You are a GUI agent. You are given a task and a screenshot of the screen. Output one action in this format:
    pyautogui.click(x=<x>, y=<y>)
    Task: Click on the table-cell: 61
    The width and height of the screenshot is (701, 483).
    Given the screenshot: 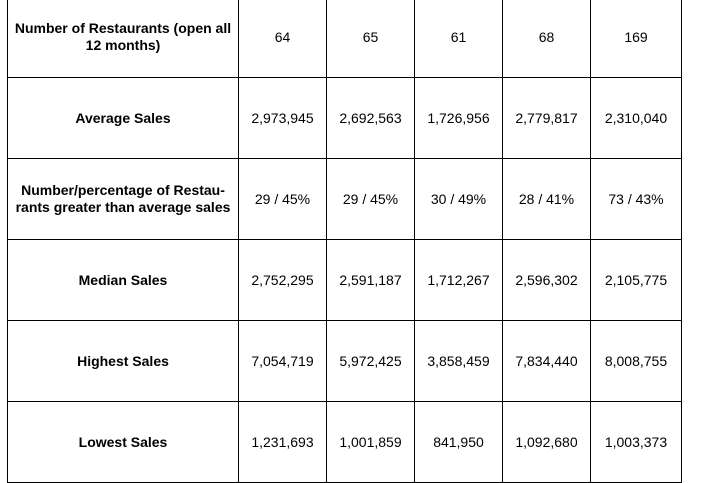 What is the action you would take?
    pyautogui.click(x=458, y=39)
    